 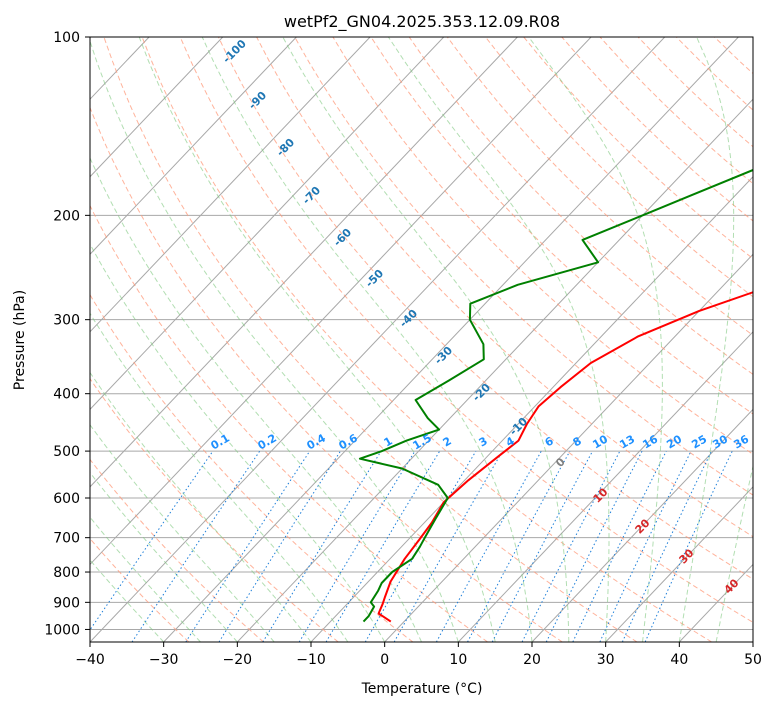 I want to click on y-tick-label: 300, so click(x=66, y=321).